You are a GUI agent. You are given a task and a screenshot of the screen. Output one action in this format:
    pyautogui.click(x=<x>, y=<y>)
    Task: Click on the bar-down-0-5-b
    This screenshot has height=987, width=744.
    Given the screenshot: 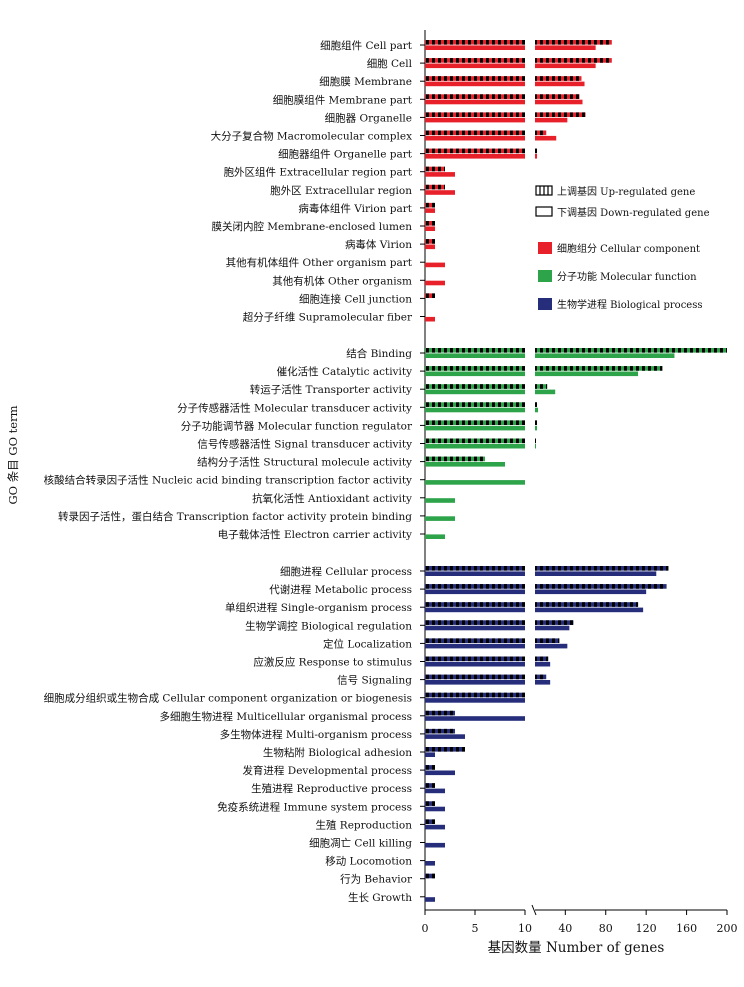 What is the action you would take?
    pyautogui.click(x=546, y=138)
    